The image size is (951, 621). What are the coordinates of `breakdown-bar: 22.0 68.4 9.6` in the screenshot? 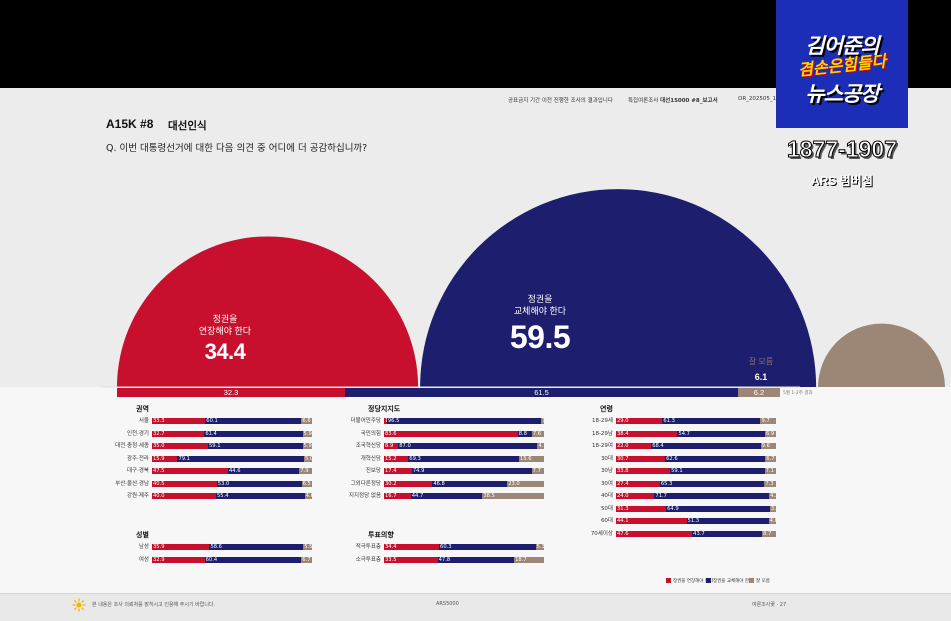 It's located at (696, 446).